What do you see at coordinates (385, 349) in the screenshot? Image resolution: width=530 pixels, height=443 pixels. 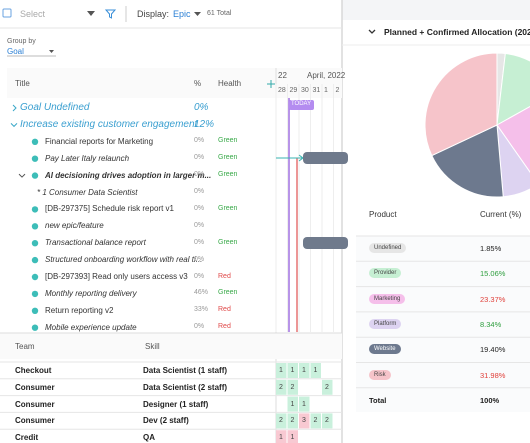 I see `product-badge: Website` at bounding box center [385, 349].